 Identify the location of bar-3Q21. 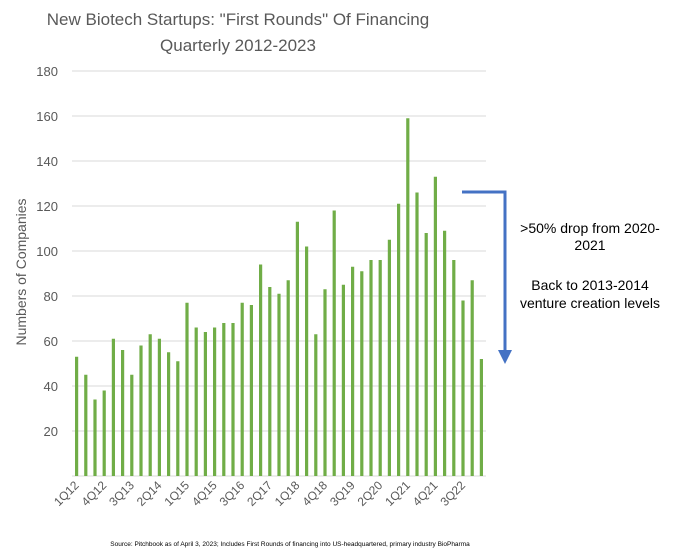
(426, 354).